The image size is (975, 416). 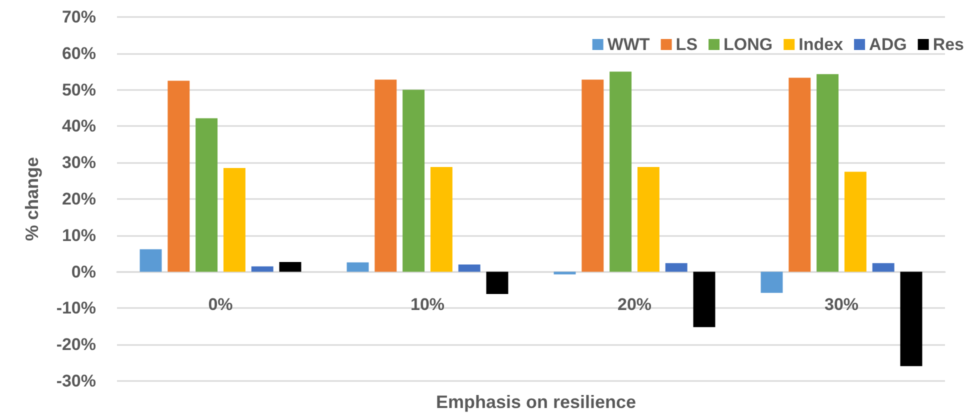 What do you see at coordinates (536, 402) in the screenshot?
I see `x-axis-title: Emphasis on resilience` at bounding box center [536, 402].